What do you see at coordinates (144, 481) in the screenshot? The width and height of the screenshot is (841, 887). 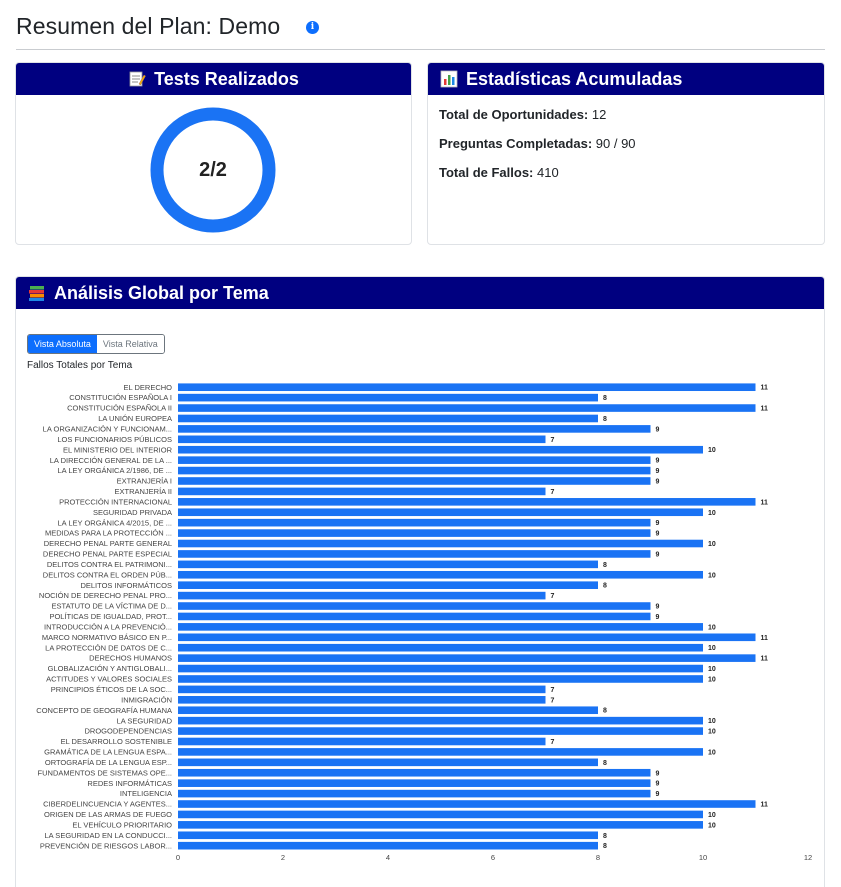 I see `category-label: EXTRANJERÍA I` at bounding box center [144, 481].